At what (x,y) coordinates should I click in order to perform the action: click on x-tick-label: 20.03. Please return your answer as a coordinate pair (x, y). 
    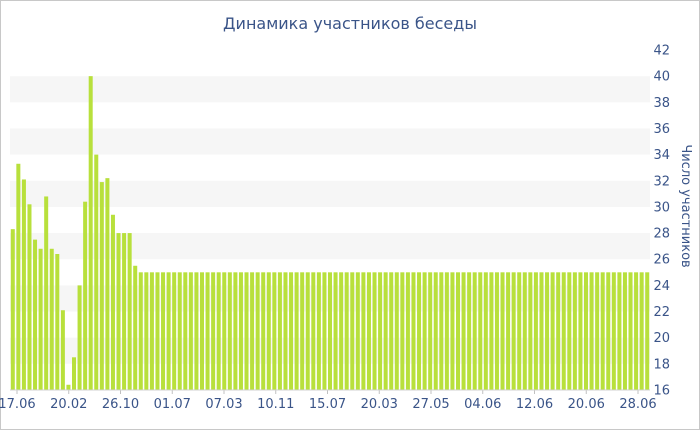
    Looking at the image, I should click on (379, 404).